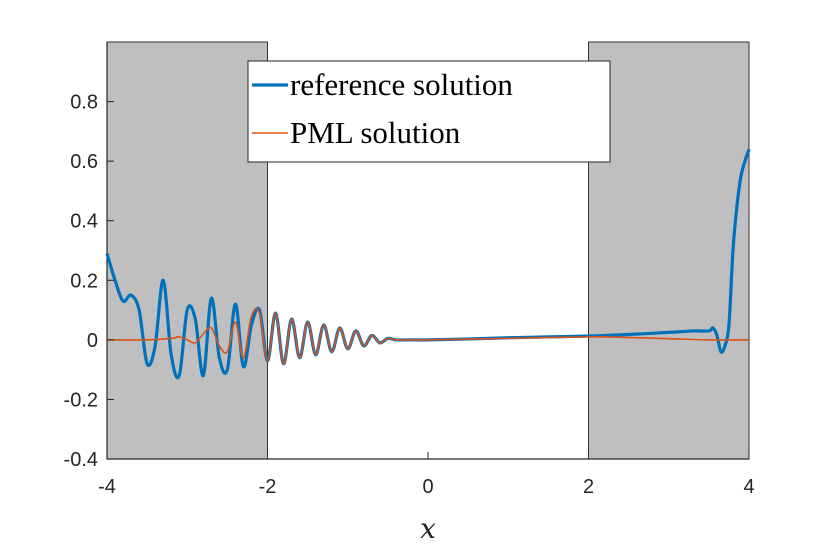 This screenshot has height=553, width=828. I want to click on y-tick-label: 0.8, so click(84, 103).